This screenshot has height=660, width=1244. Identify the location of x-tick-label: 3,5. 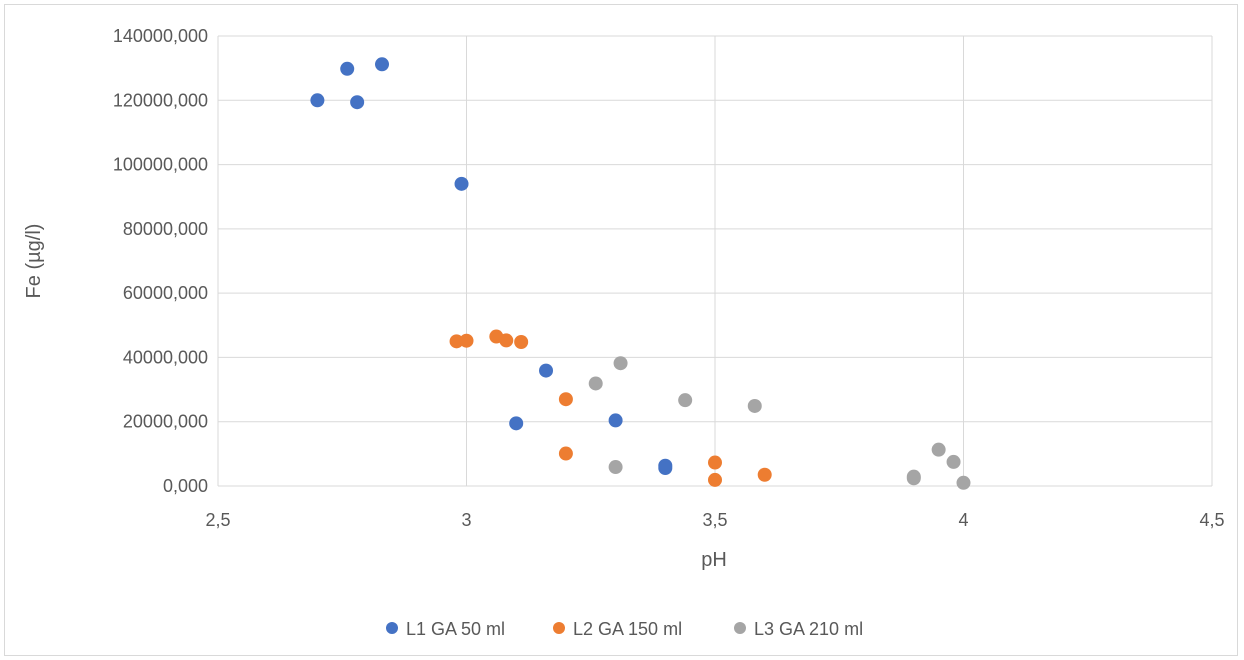
(714, 520).